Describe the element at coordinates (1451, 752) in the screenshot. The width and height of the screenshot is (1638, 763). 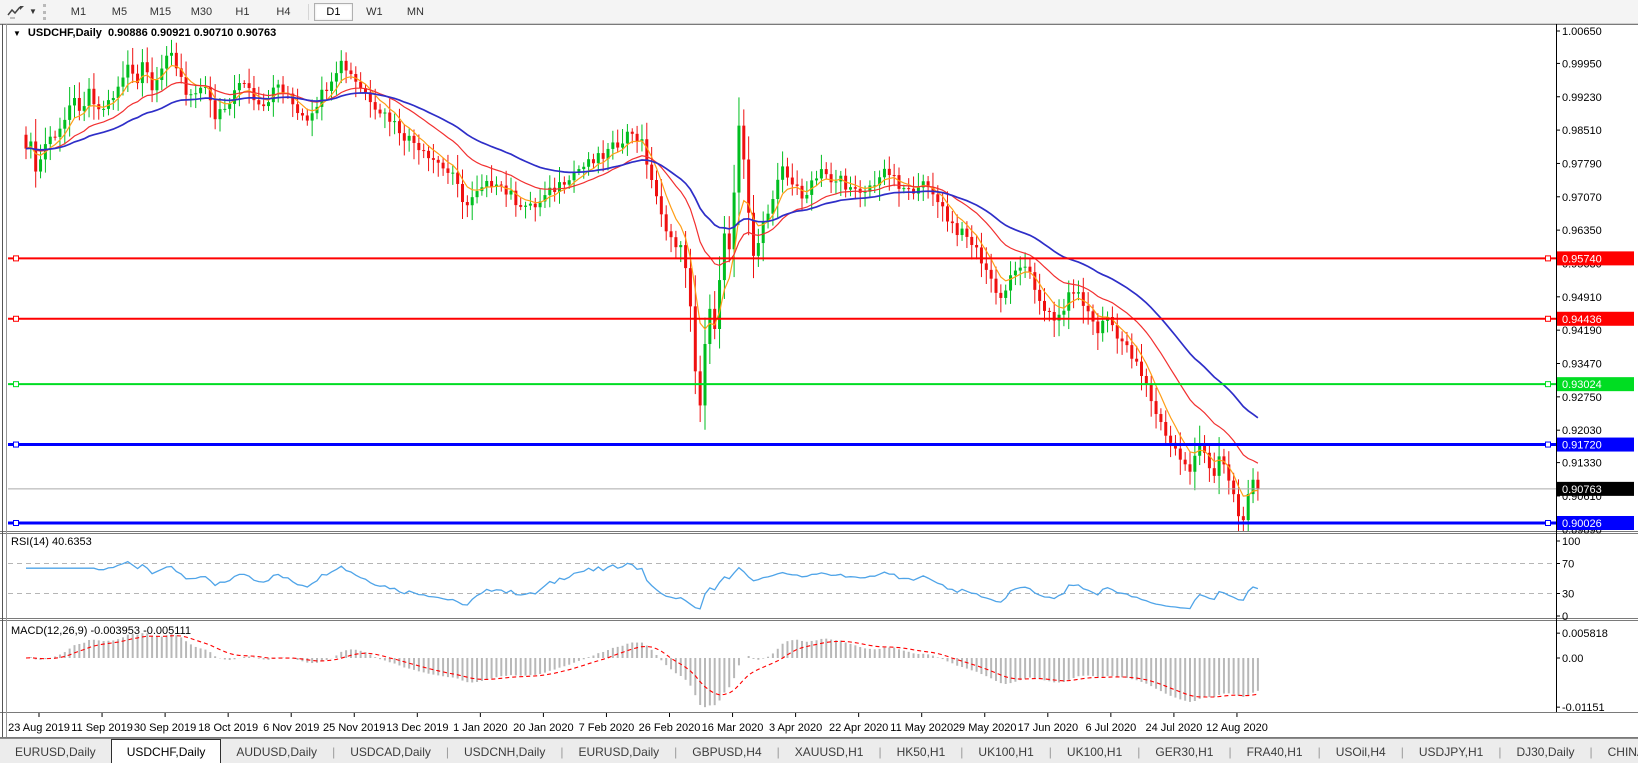
I see `chart-tab-usdjpy-h1: USDJPY,H1` at that location.